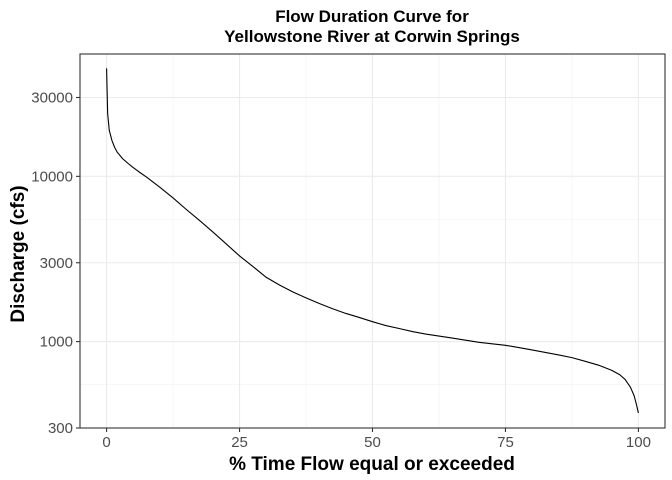 The image size is (672, 480). I want to click on x-axis-title: % Time Flow equal or exceeded, so click(372, 464).